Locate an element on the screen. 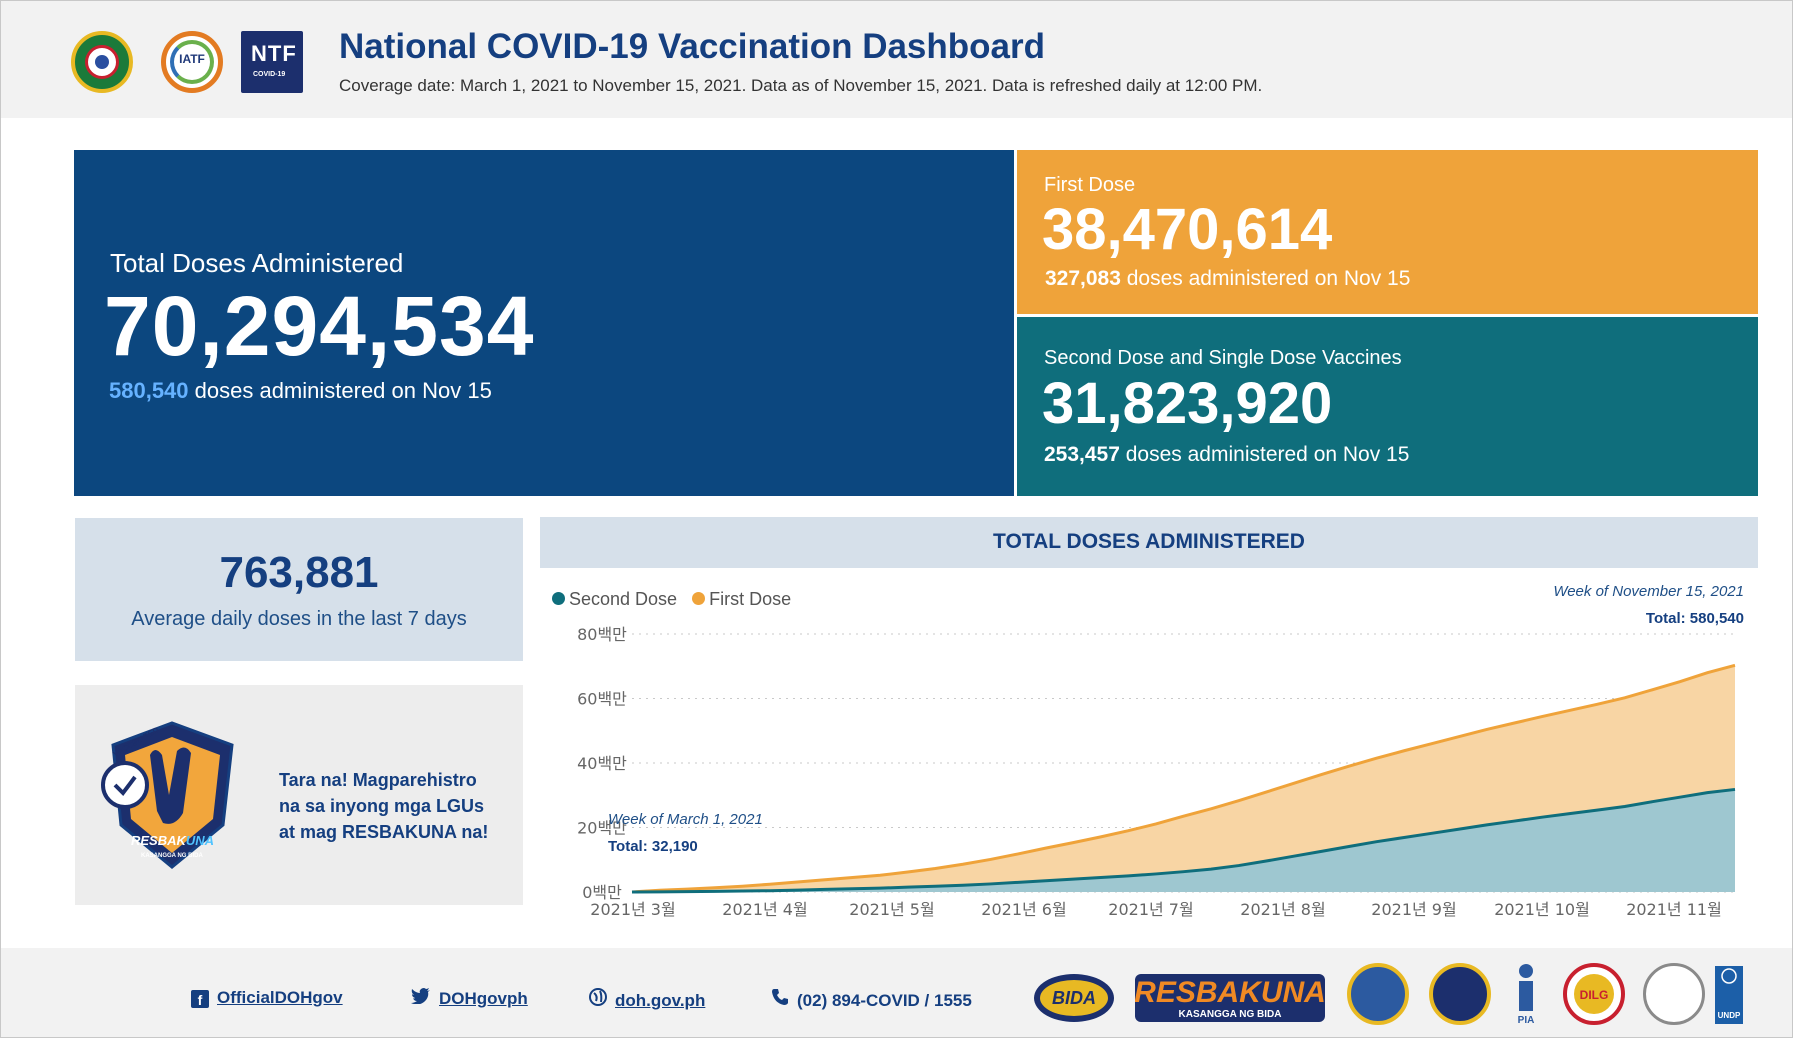 The width and height of the screenshot is (1793, 1038). second-dose-label: Second Dose and Single Dose Vaccines is located at coordinates (1223, 358).